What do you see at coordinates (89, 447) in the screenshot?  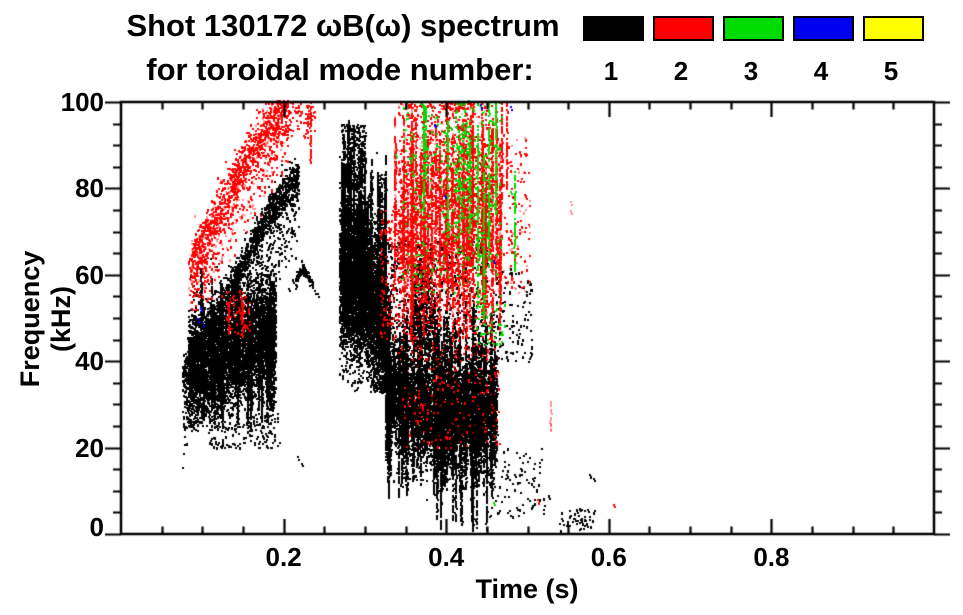 I see `y-tick-label-20: 20` at bounding box center [89, 447].